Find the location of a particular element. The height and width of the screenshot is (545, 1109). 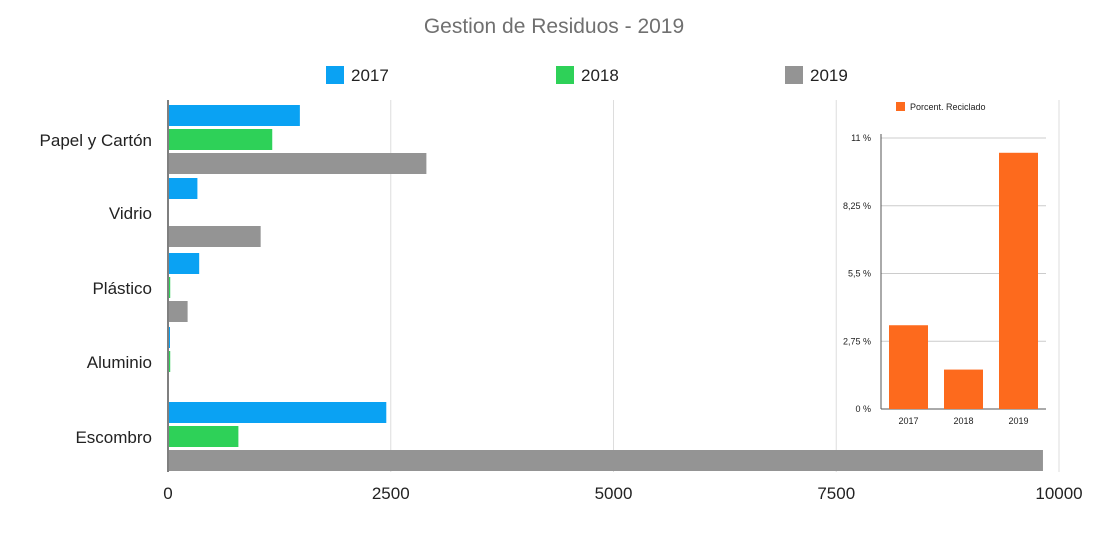

x-tick-label: 5000 is located at coordinates (614, 493).